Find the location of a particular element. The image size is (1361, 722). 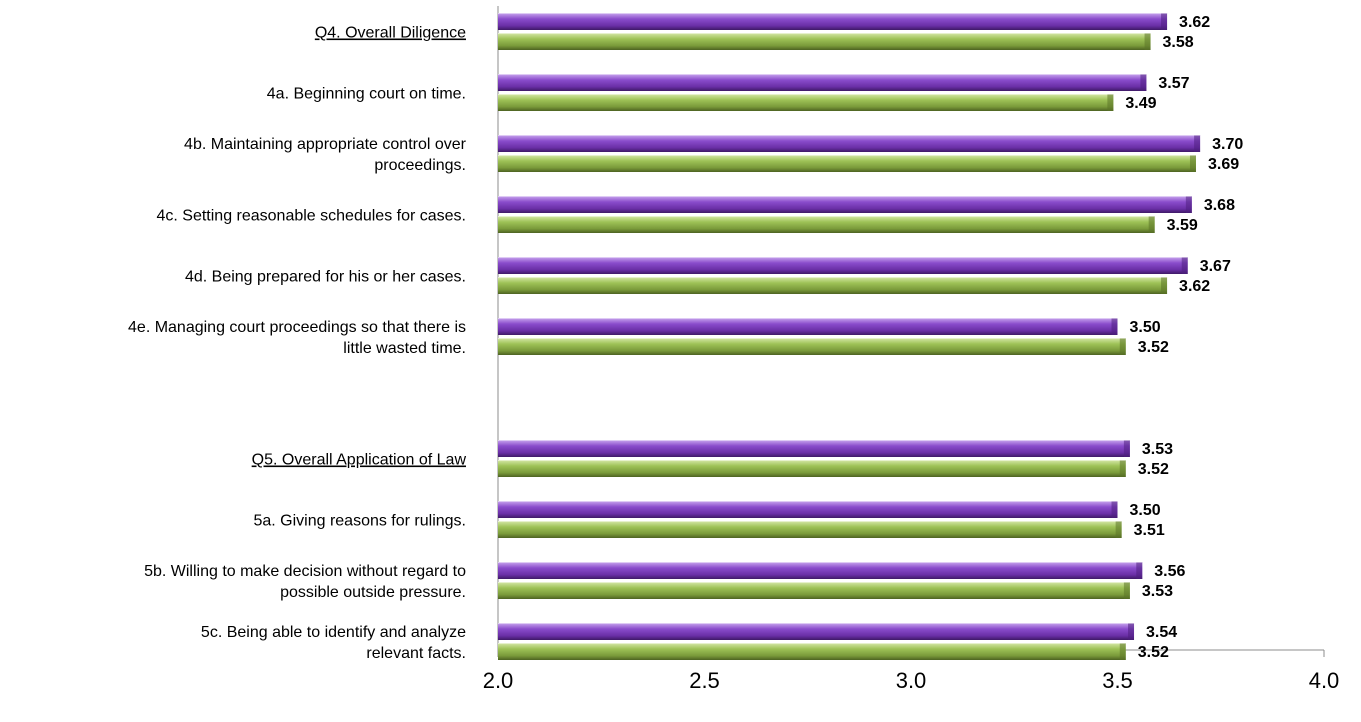

category-label-line: 5a. Giving reasons for rulings. is located at coordinates (359, 521).